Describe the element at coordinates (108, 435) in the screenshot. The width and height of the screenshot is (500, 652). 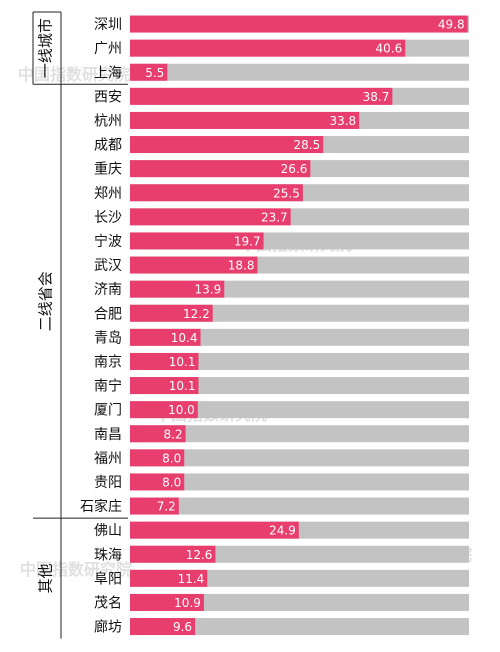
I see `category-label: 南昌` at that location.